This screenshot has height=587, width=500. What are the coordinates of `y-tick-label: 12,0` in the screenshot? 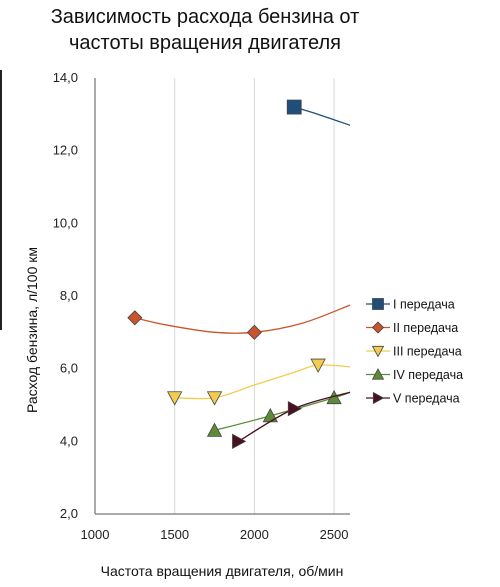 It's located at (65, 150).